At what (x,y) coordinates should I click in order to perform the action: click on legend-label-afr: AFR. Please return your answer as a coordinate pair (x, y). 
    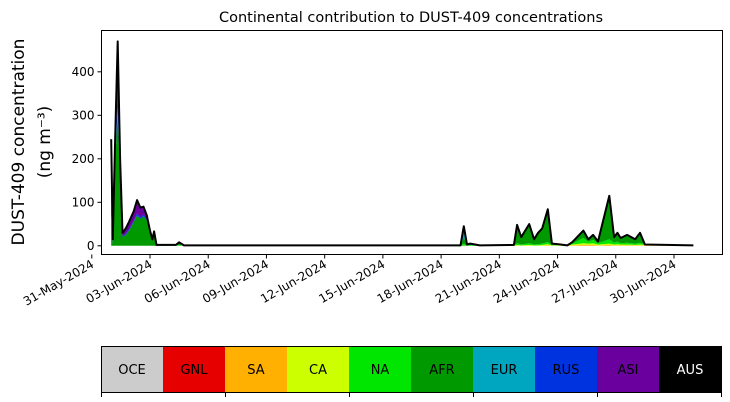
    Looking at the image, I should click on (441, 370).